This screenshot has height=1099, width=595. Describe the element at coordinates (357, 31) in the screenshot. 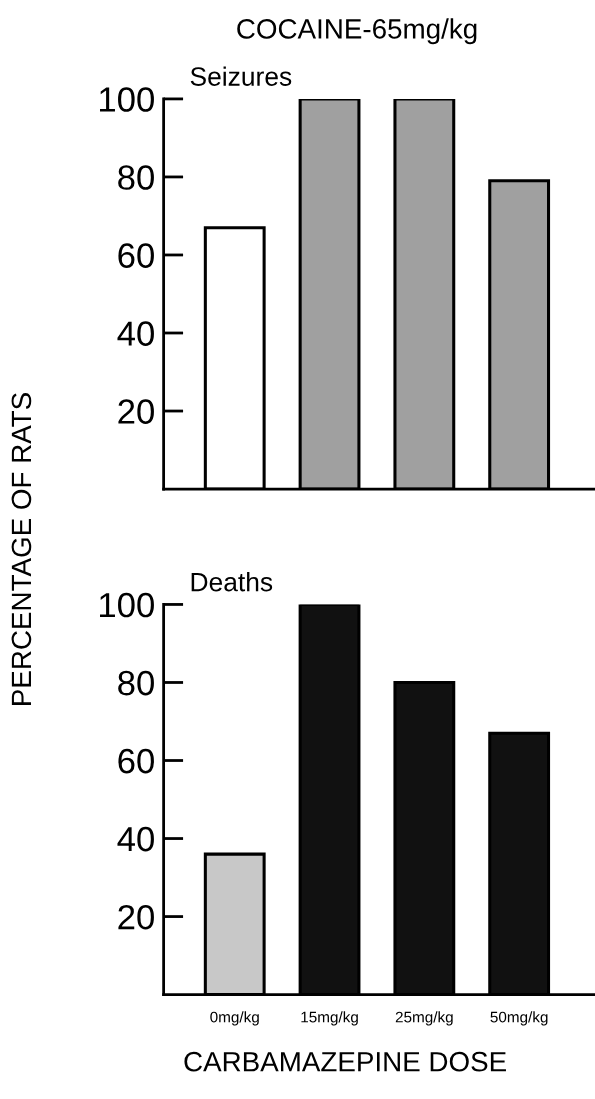

I see `chart-title: COCAINE-65mg/kg` at that location.